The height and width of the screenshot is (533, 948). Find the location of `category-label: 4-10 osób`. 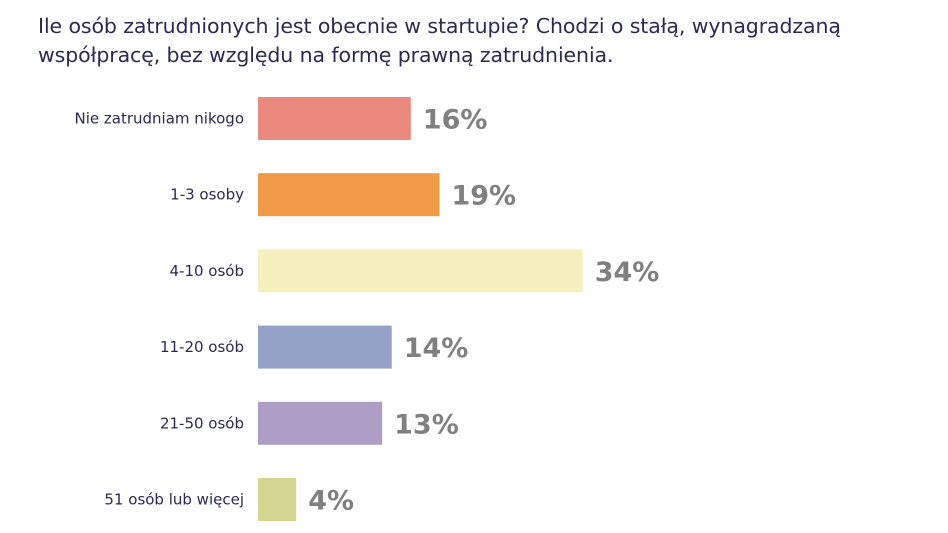

category-label: 4-10 osób is located at coordinates (206, 271).